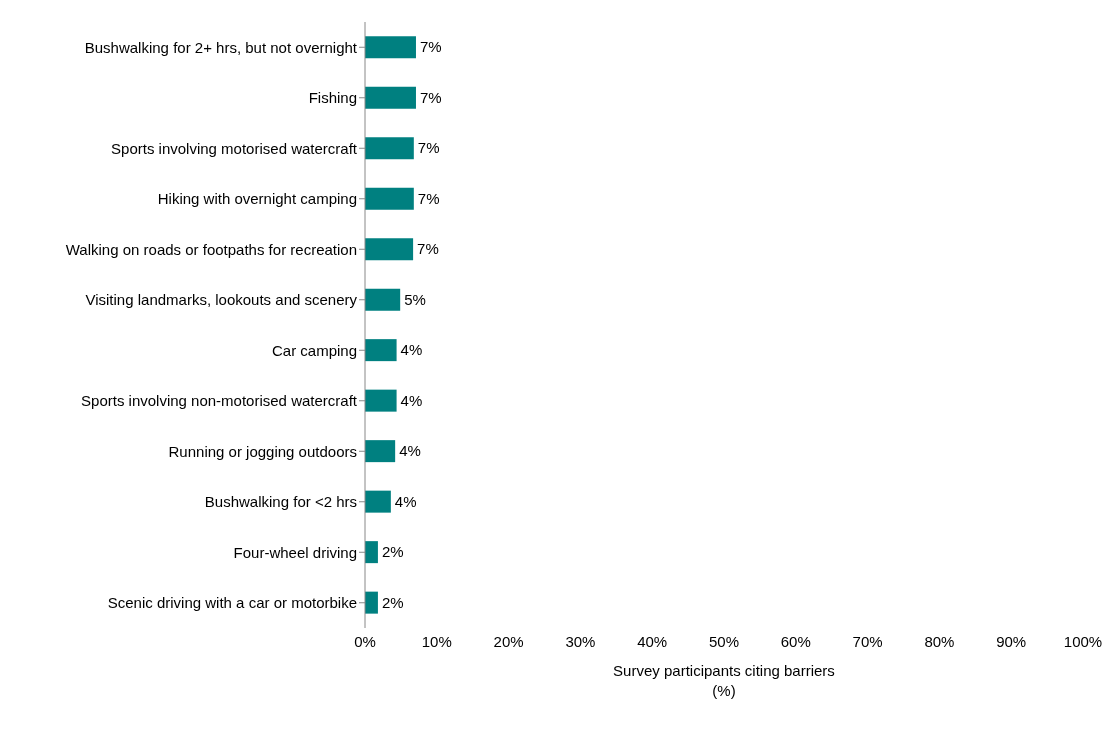 The height and width of the screenshot is (749, 1111). Describe the element at coordinates (580, 641) in the screenshot. I see `x-tick-label: 30%` at that location.